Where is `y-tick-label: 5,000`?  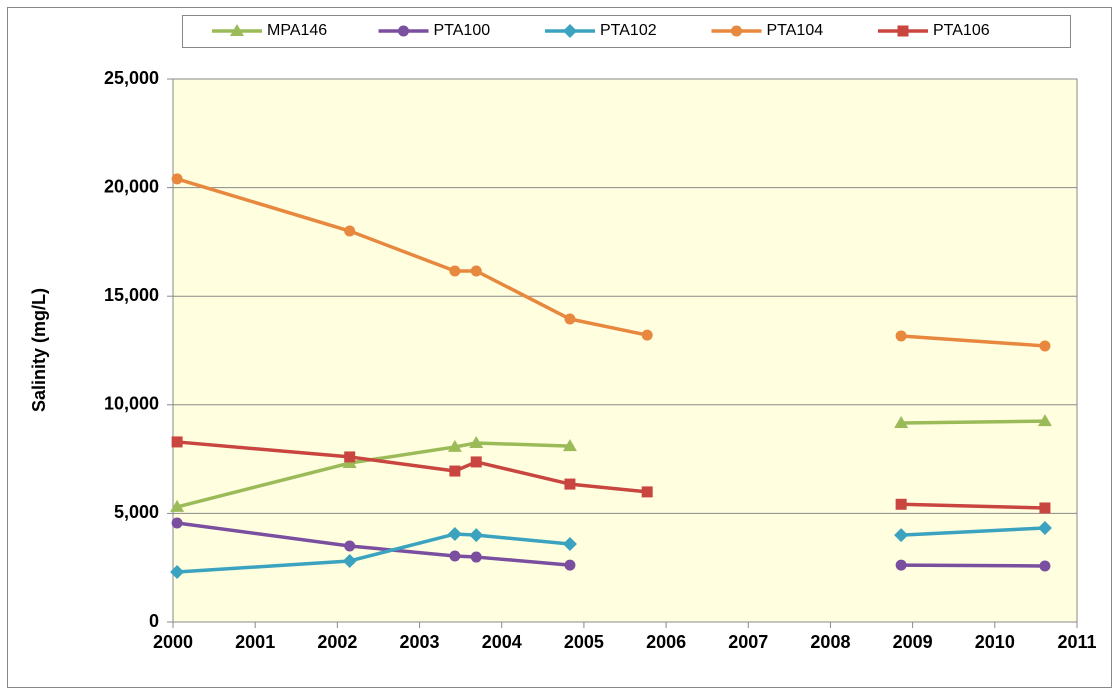 y-tick-label: 5,000 is located at coordinates (136, 512).